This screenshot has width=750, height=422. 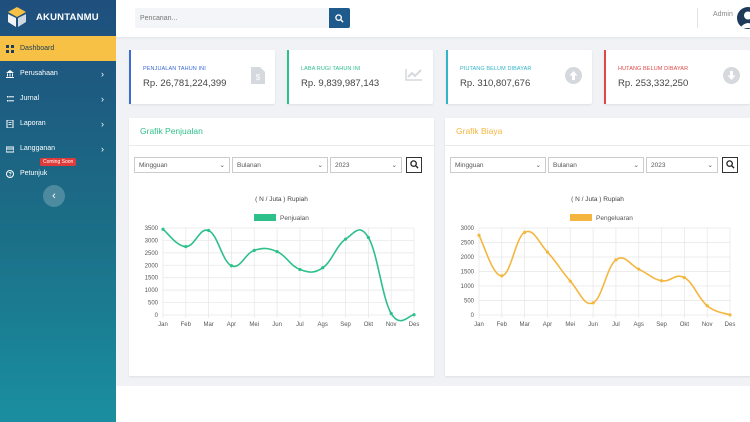 I want to click on y-tick-label: 3500, so click(x=152, y=229).